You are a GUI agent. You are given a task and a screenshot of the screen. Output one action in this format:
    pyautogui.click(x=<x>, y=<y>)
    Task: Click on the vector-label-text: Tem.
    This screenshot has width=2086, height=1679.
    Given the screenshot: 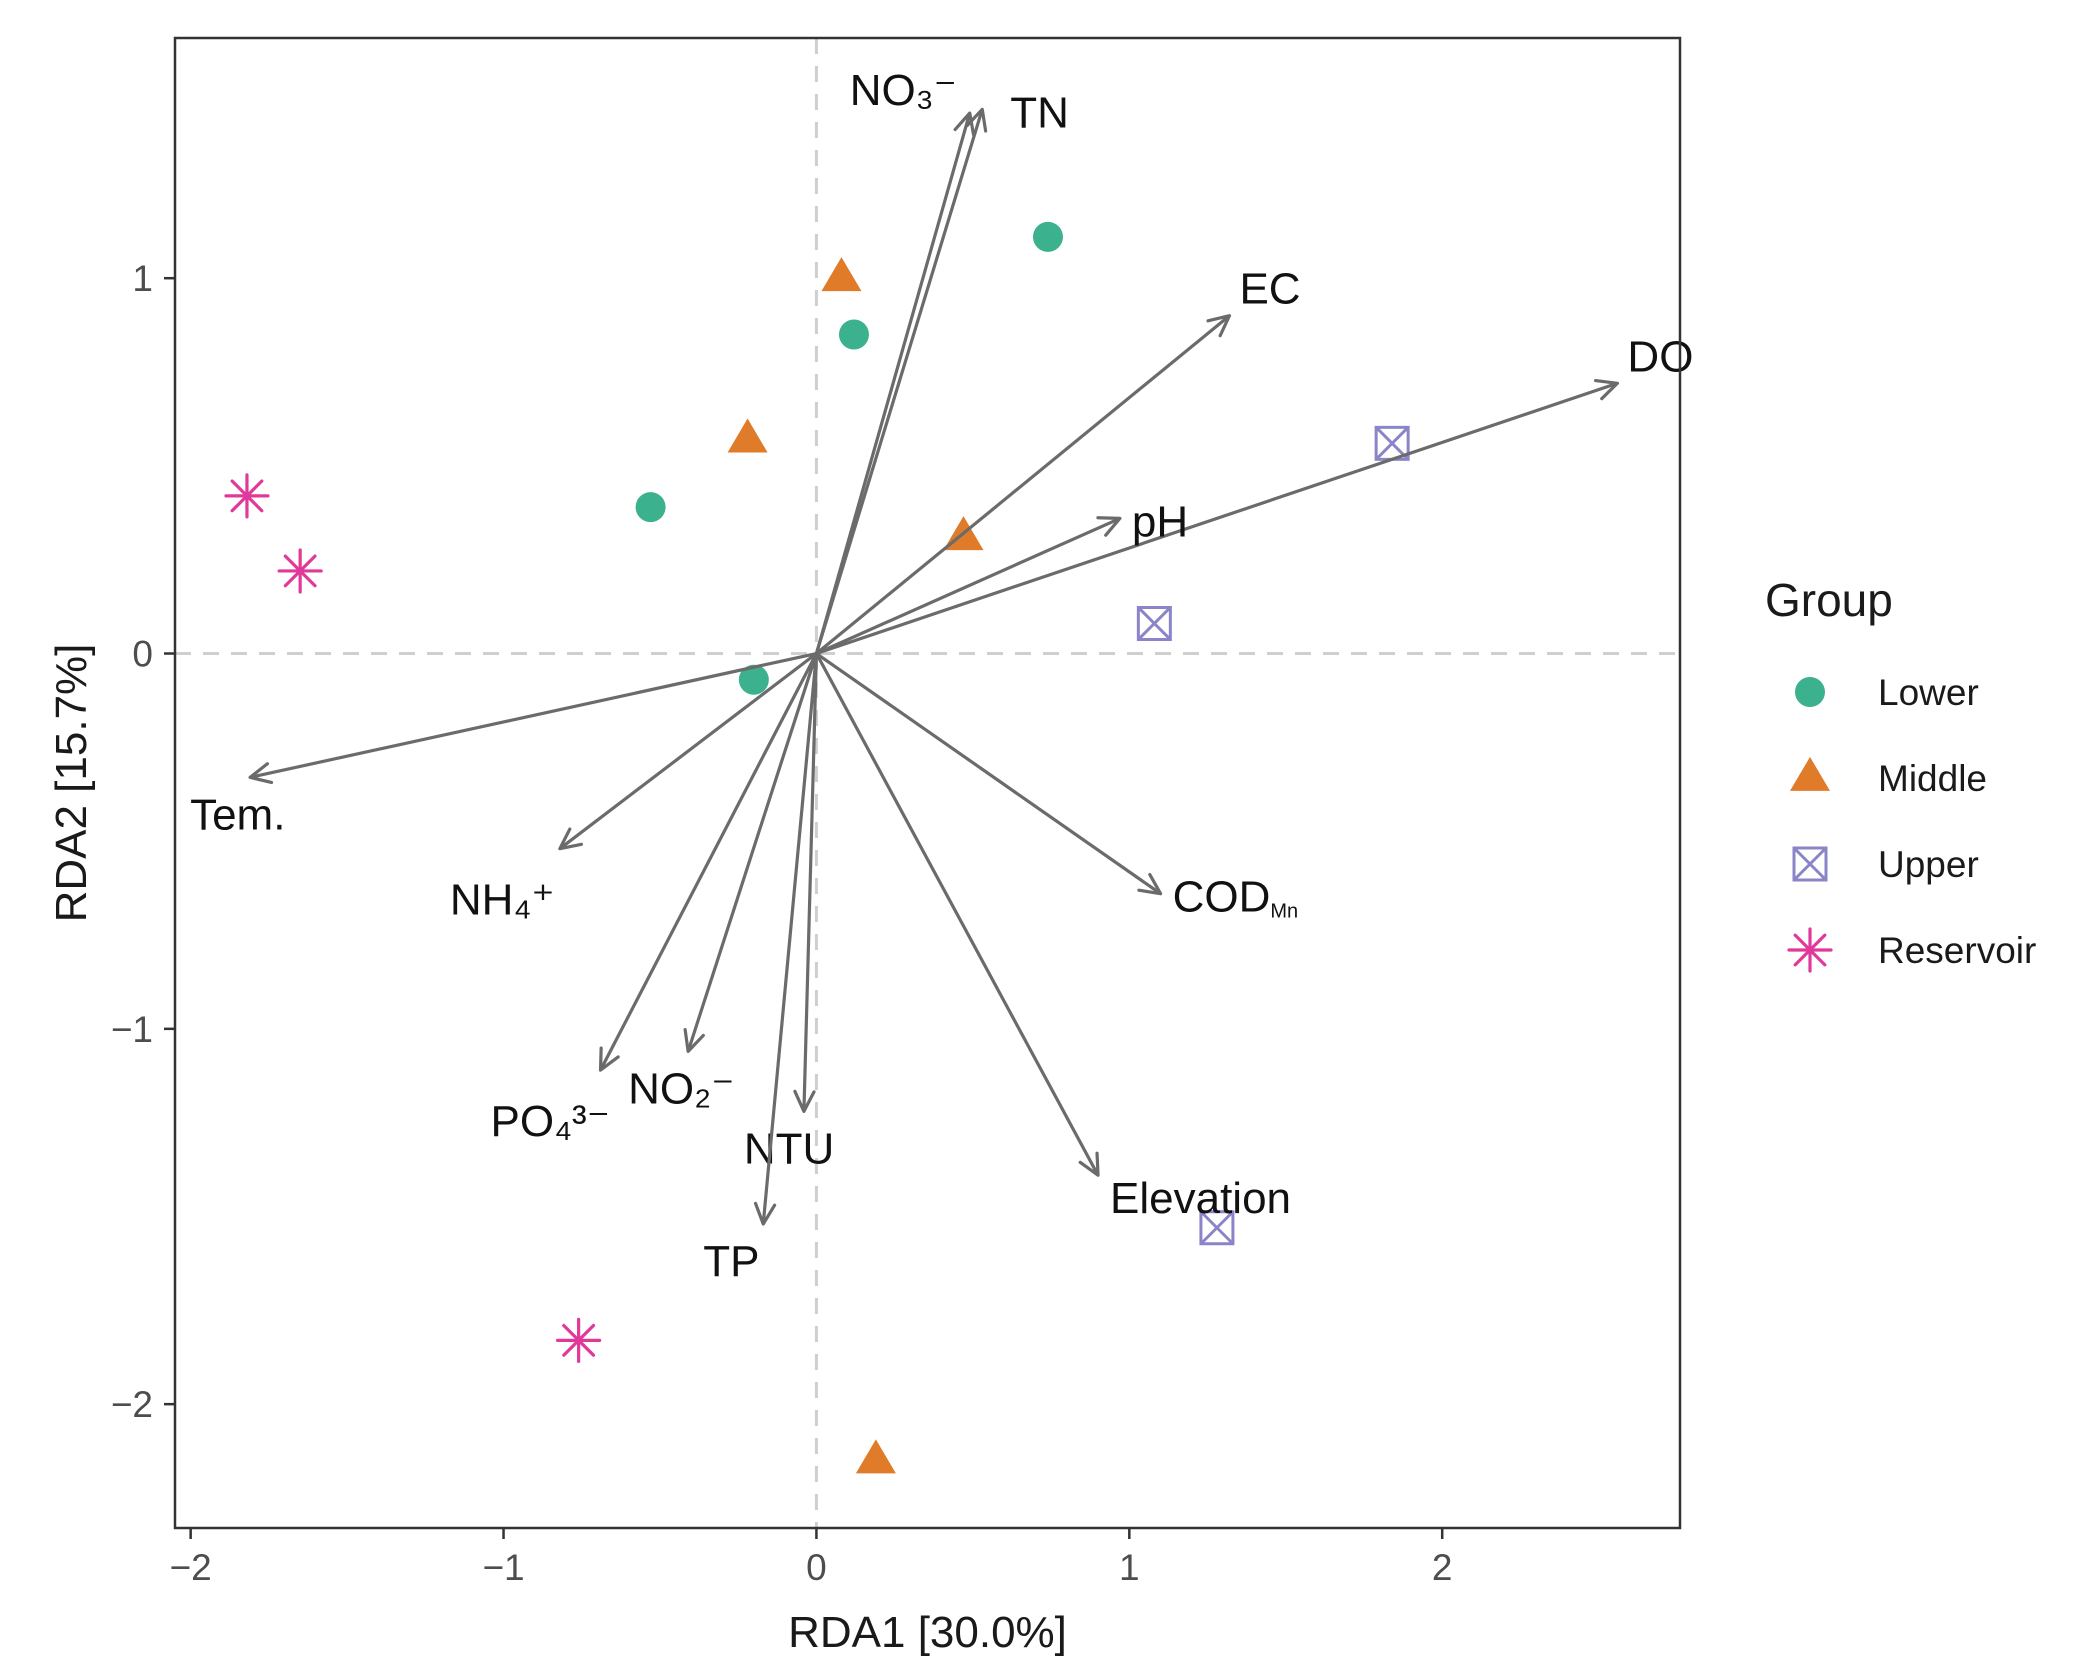 What is the action you would take?
    pyautogui.click(x=237, y=814)
    